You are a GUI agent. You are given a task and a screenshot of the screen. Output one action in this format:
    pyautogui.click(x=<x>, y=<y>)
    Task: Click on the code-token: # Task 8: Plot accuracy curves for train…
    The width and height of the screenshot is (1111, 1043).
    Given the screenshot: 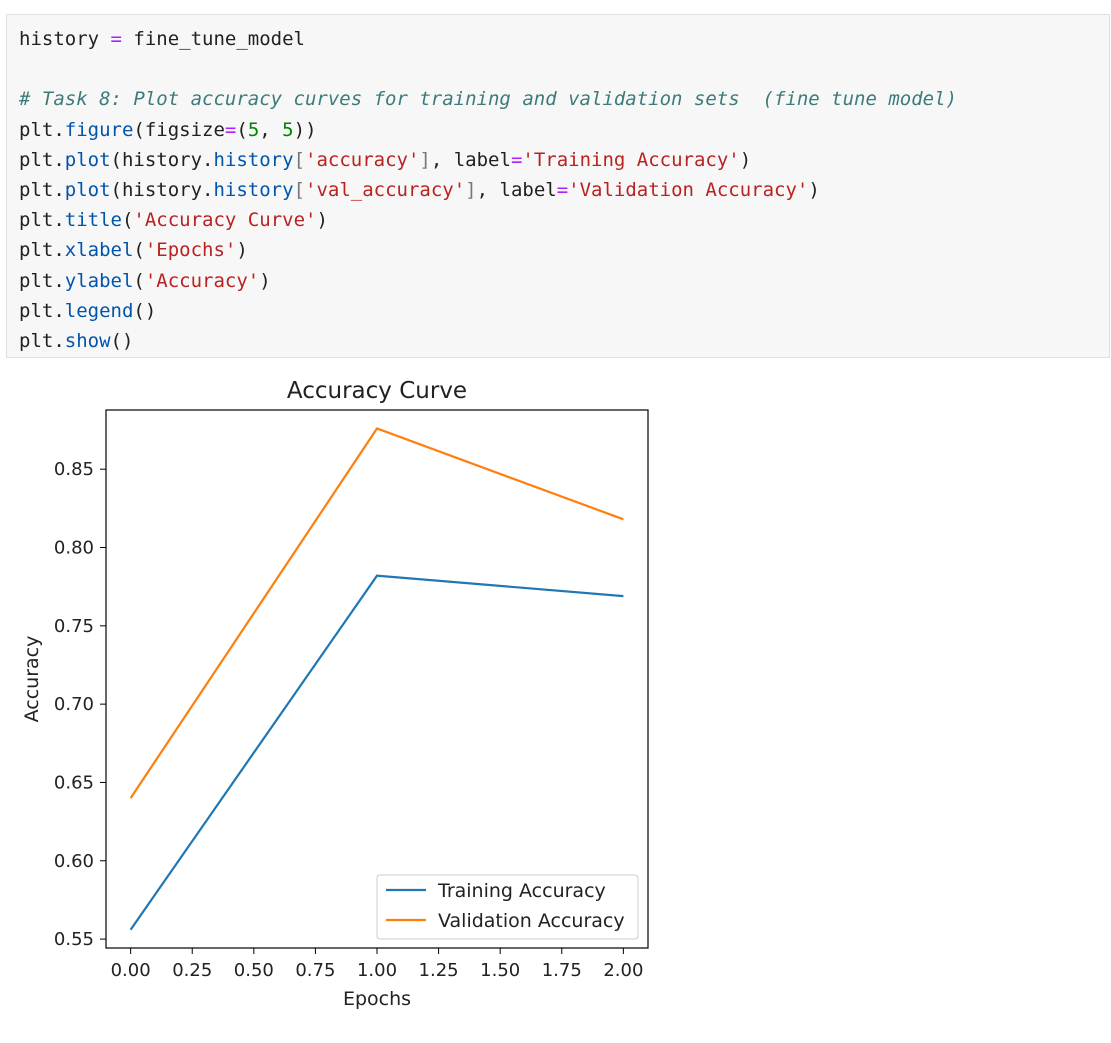 What is the action you would take?
    pyautogui.click(x=488, y=99)
    